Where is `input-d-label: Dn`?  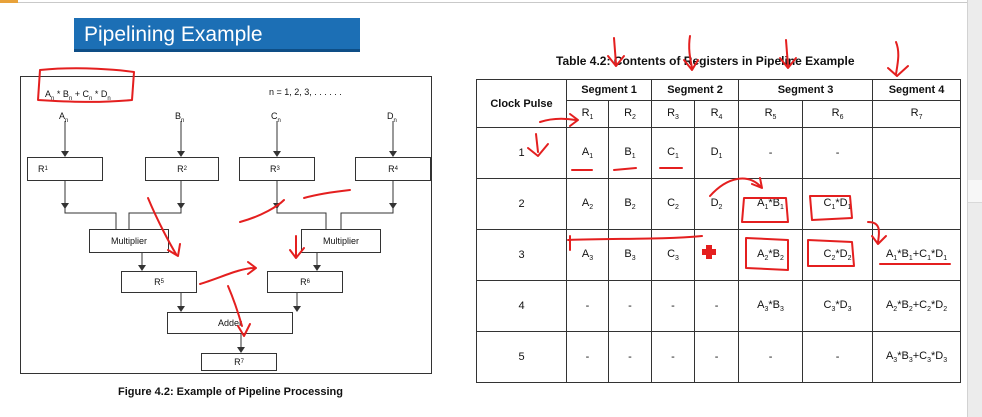
input-d-label: Dn is located at coordinates (392, 117).